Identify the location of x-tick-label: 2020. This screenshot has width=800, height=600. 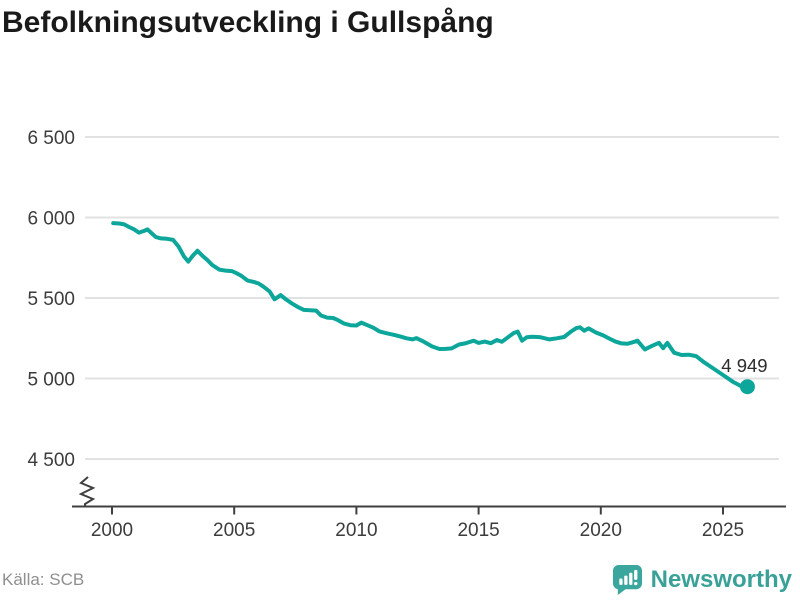
(601, 530).